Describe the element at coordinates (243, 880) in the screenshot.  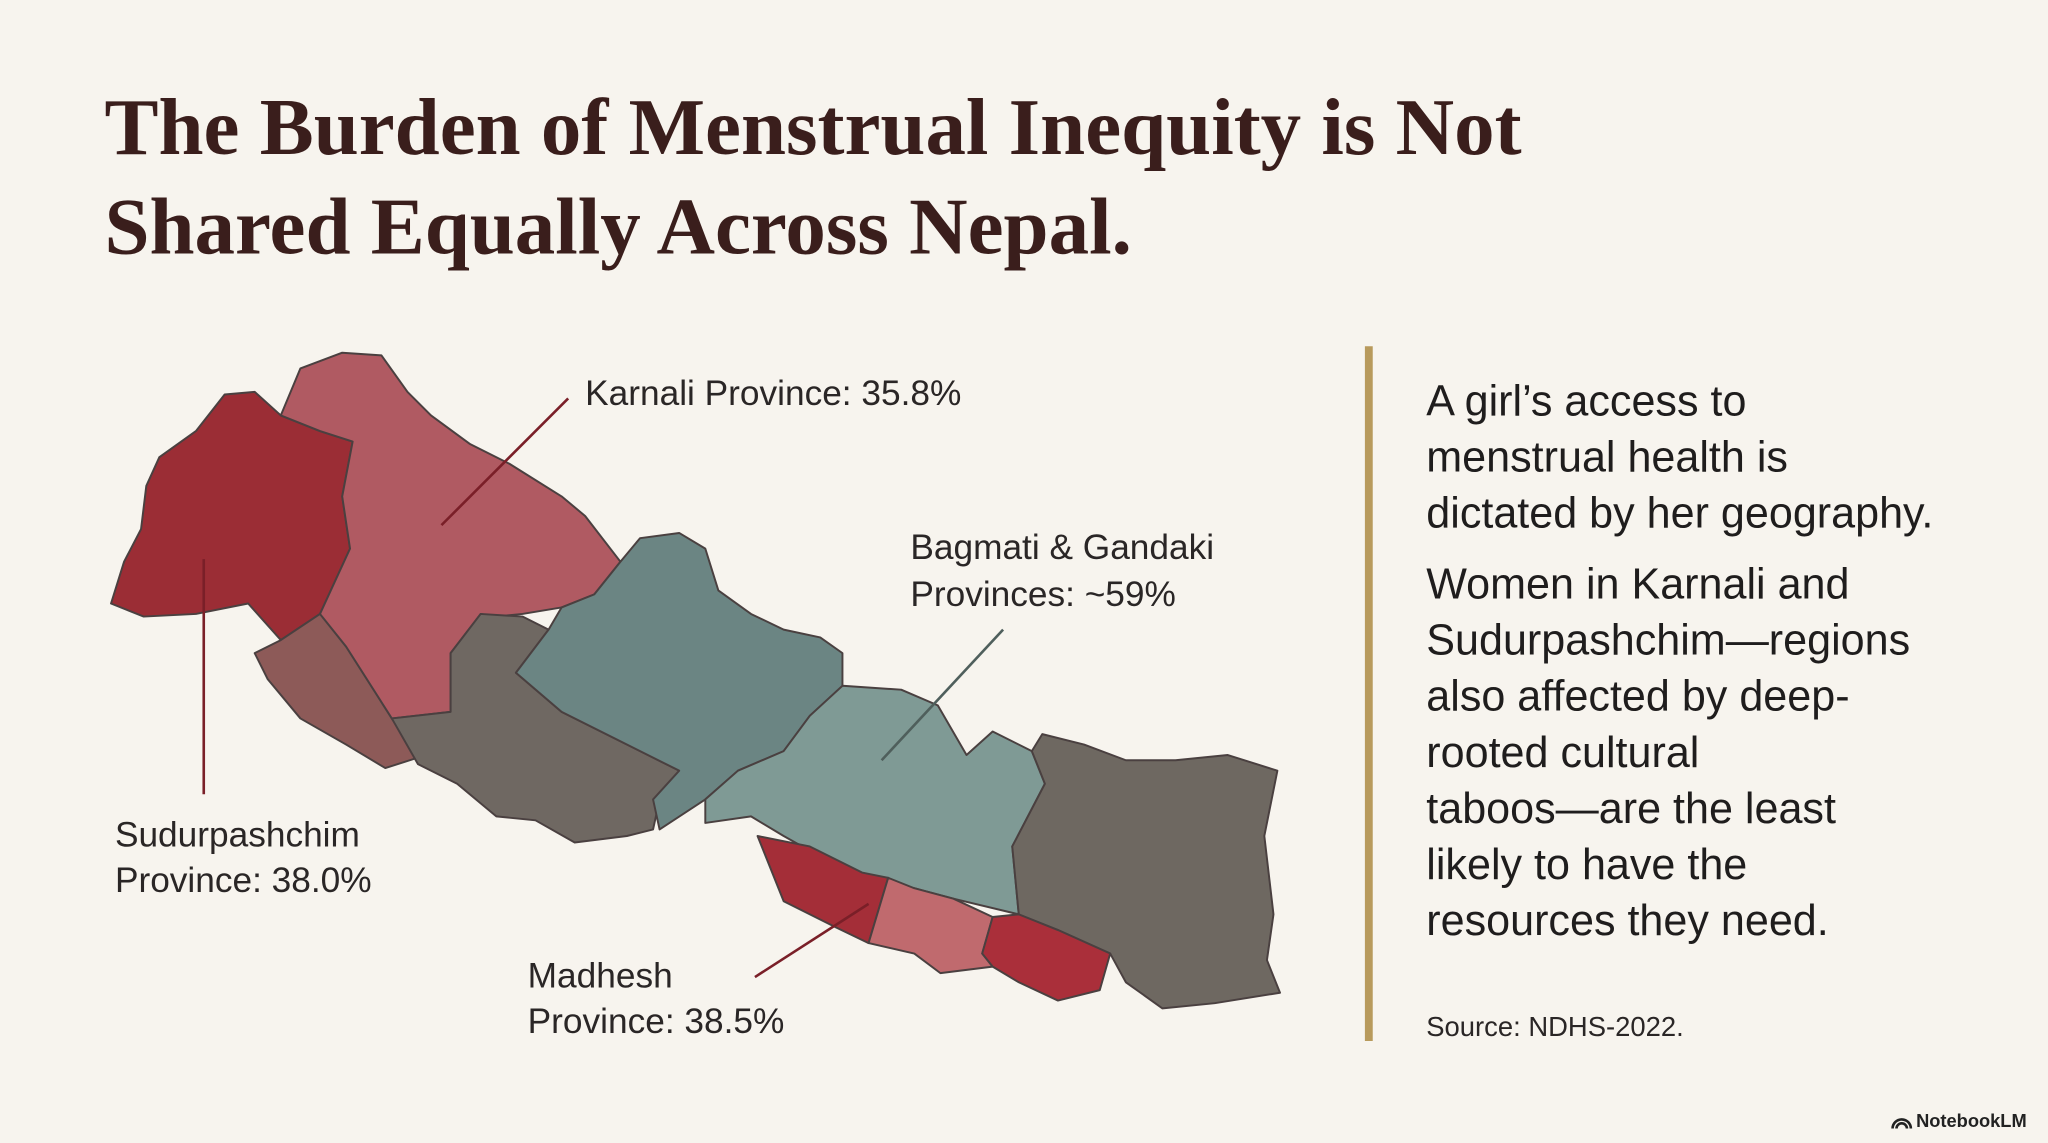
I see `map-label: Province: 38.0%` at that location.